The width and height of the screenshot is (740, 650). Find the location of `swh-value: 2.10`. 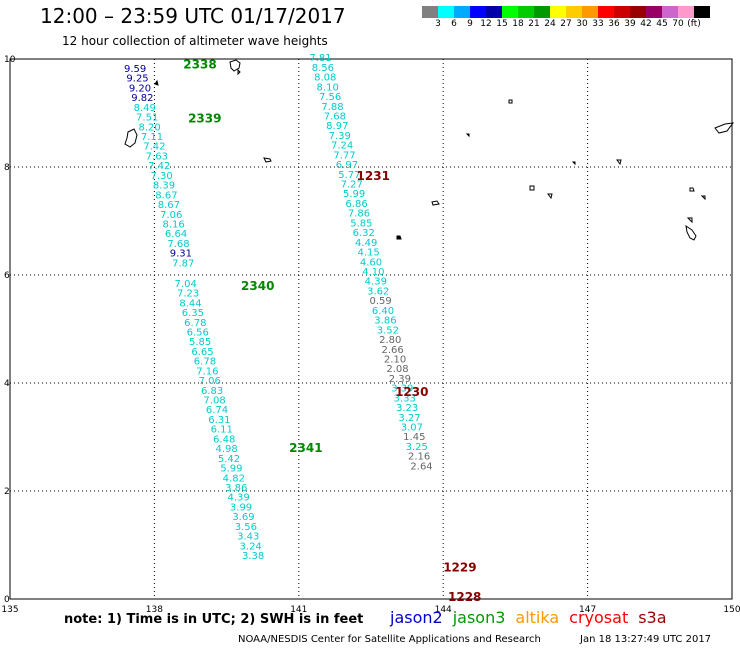

swh-value: 2.10 is located at coordinates (395, 359).